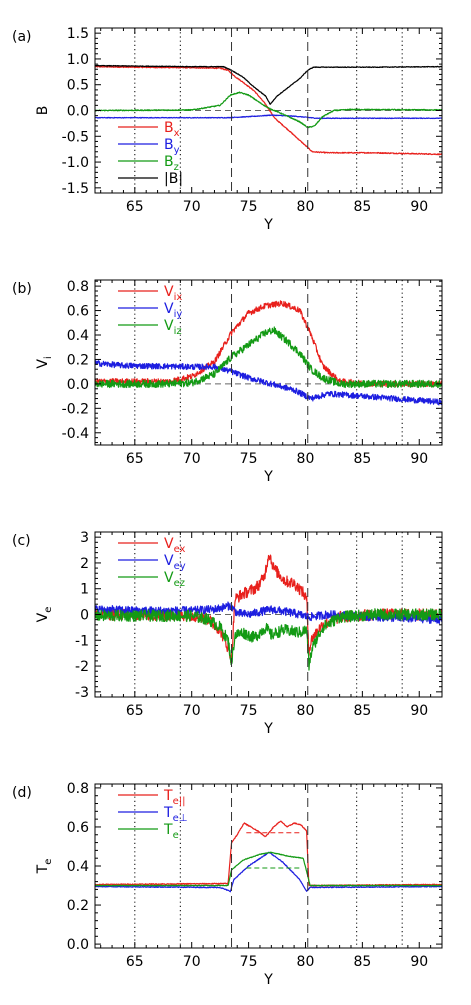  I want to click on y-tick-label: -2, so click(82, 667).